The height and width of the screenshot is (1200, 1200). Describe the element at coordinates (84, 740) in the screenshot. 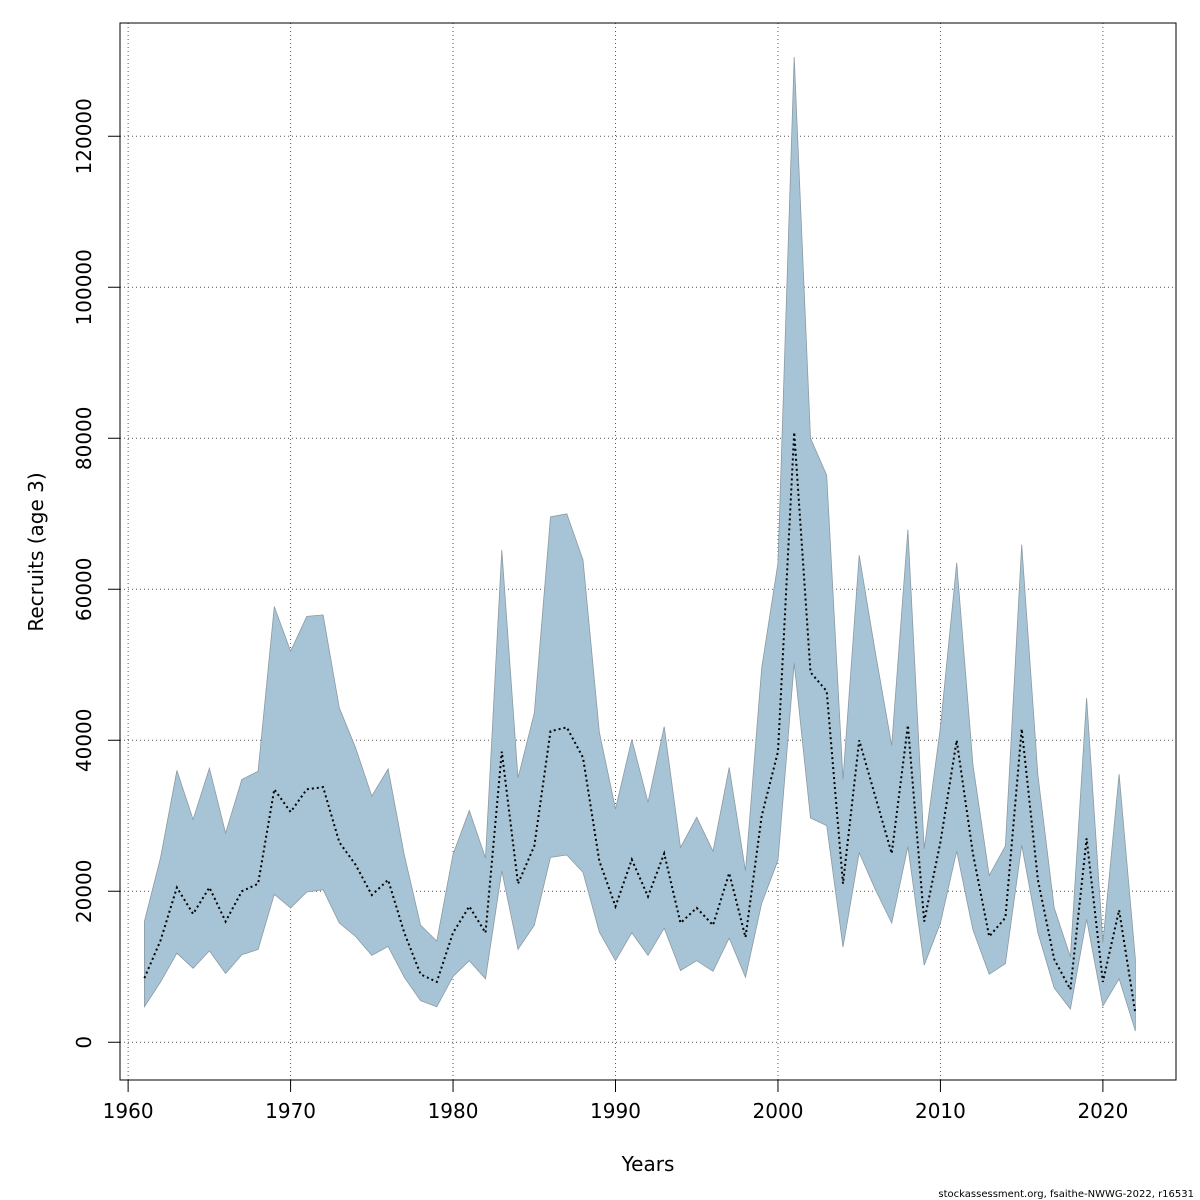

I see `y-tick-label: 40000` at that location.